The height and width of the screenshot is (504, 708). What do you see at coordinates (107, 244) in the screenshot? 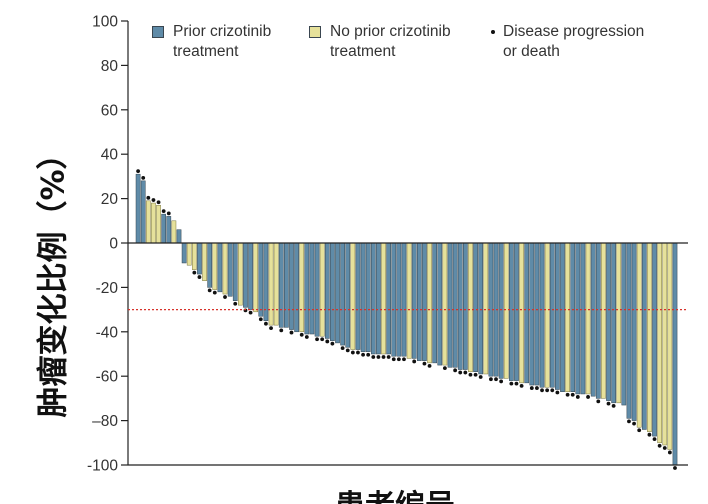
I see `y-ticks-group: 100 80 60 40 20 0 -20 -40 -60 –80 -100` at bounding box center [107, 244].